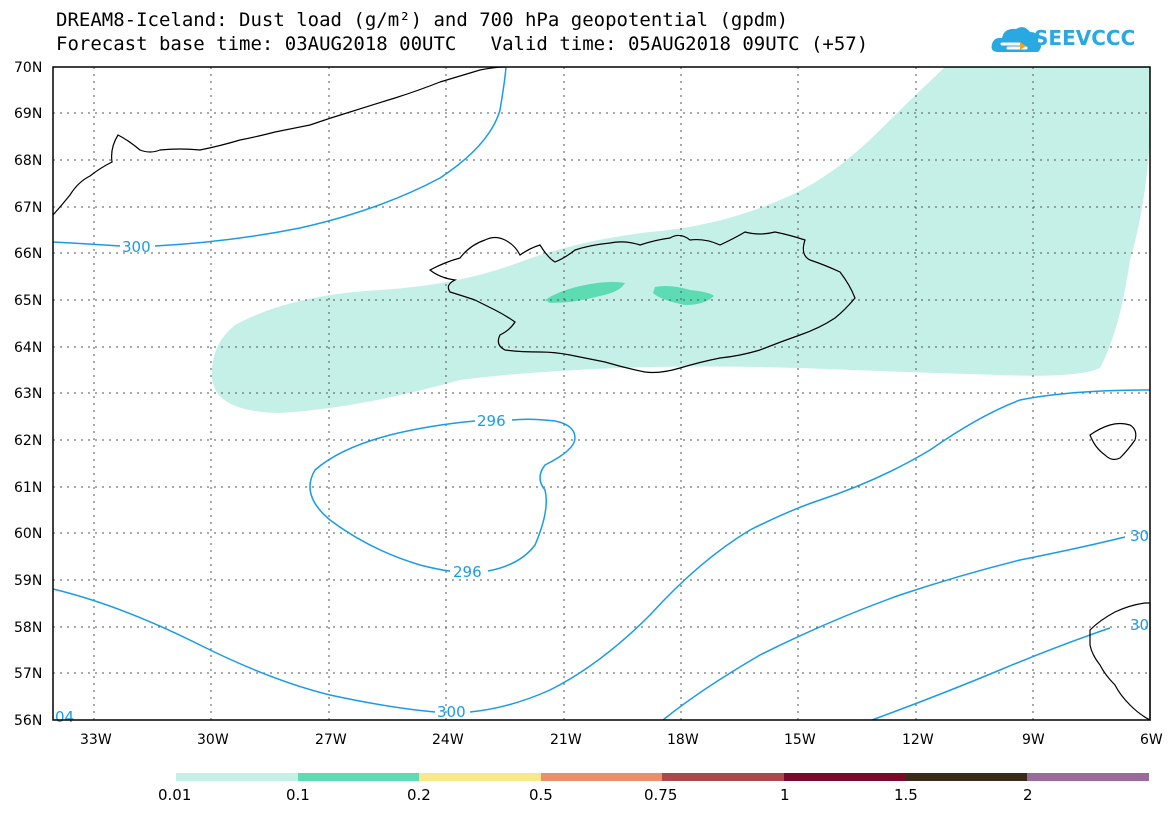  Describe the element at coordinates (28, 208) in the screenshot. I see `lat-label: 67N` at that location.